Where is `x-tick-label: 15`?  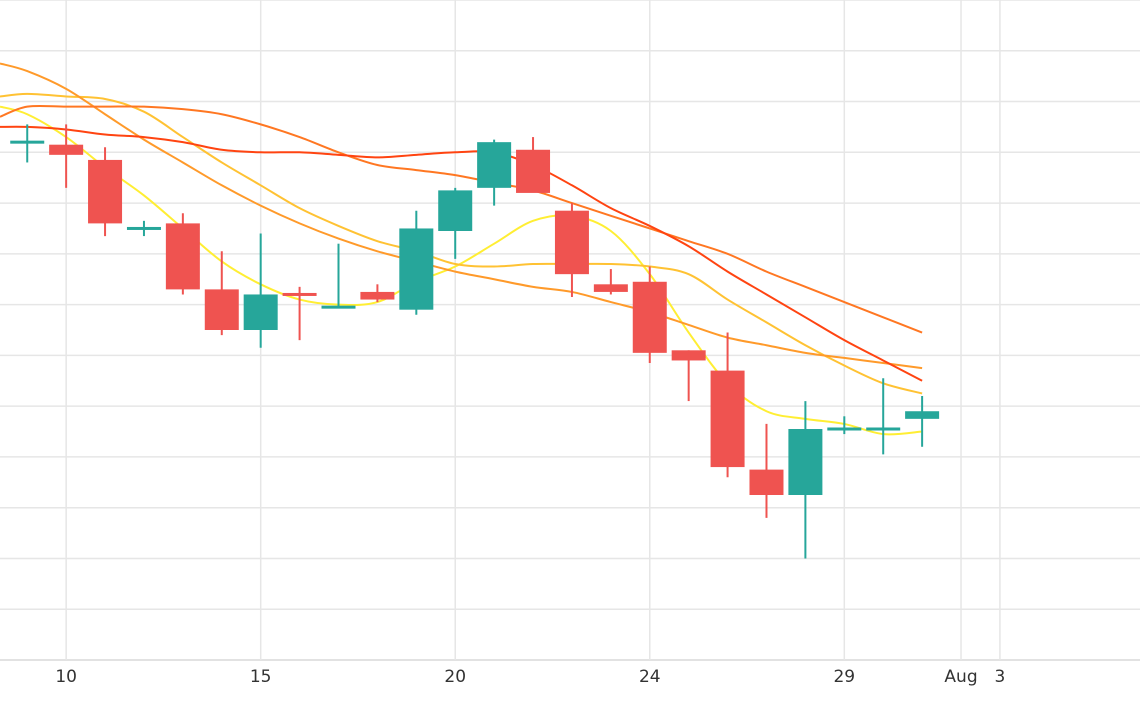 x-tick-label: 15 is located at coordinates (261, 677).